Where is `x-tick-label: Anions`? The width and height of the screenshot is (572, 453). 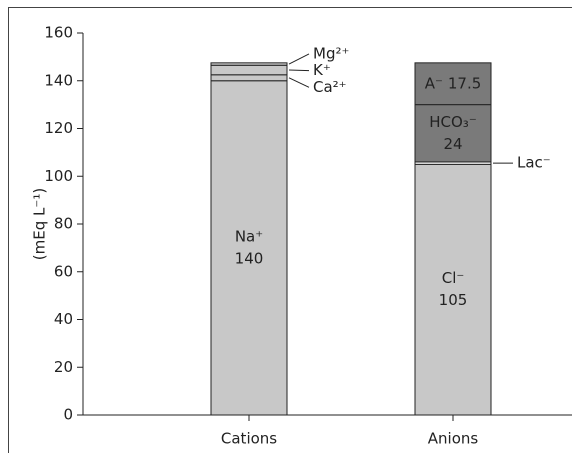 x-tick-label: Anions is located at coordinates (453, 439).